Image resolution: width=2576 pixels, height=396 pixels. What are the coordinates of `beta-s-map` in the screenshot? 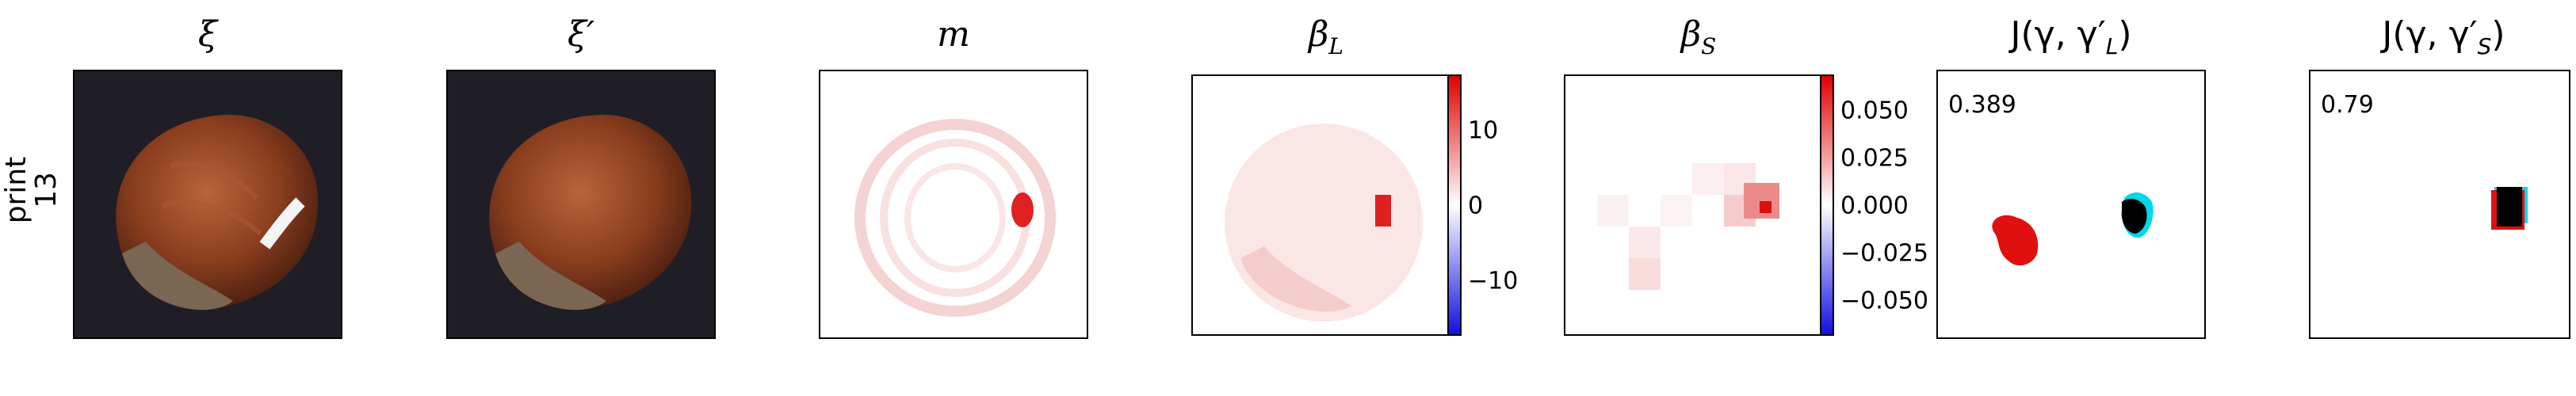 It's located at (1688, 226).